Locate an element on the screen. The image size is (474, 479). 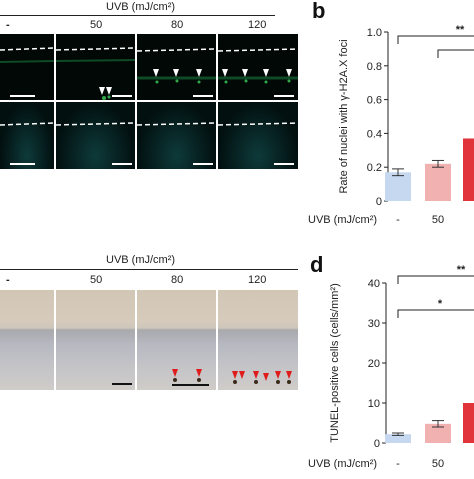
chart-d-category-label: 50 is located at coordinates (438, 464).